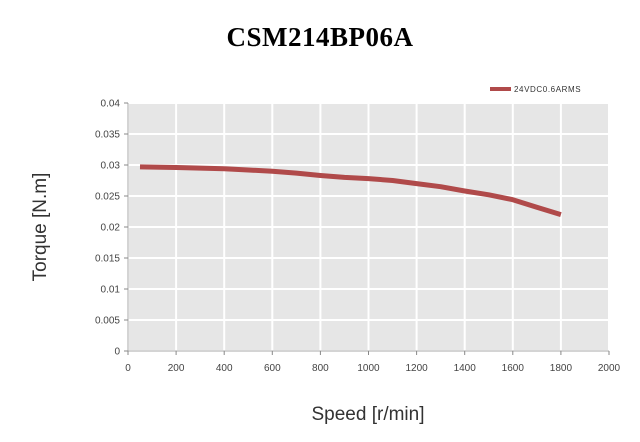  I want to click on x-tick-label: 800, so click(320, 368).